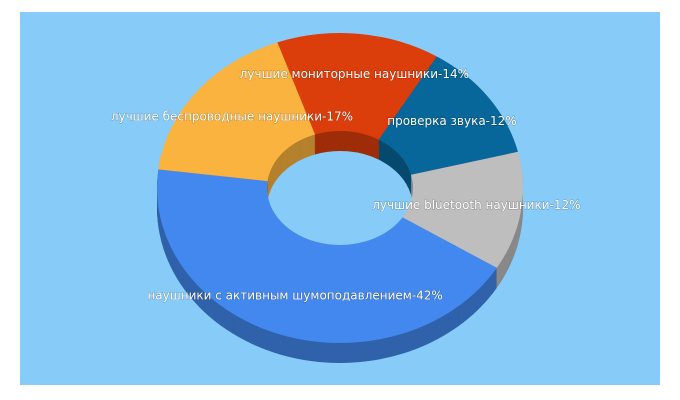  Describe the element at coordinates (354, 74) in the screenshot. I see `data-label: лучшие мониторные наушники-14%` at that location.